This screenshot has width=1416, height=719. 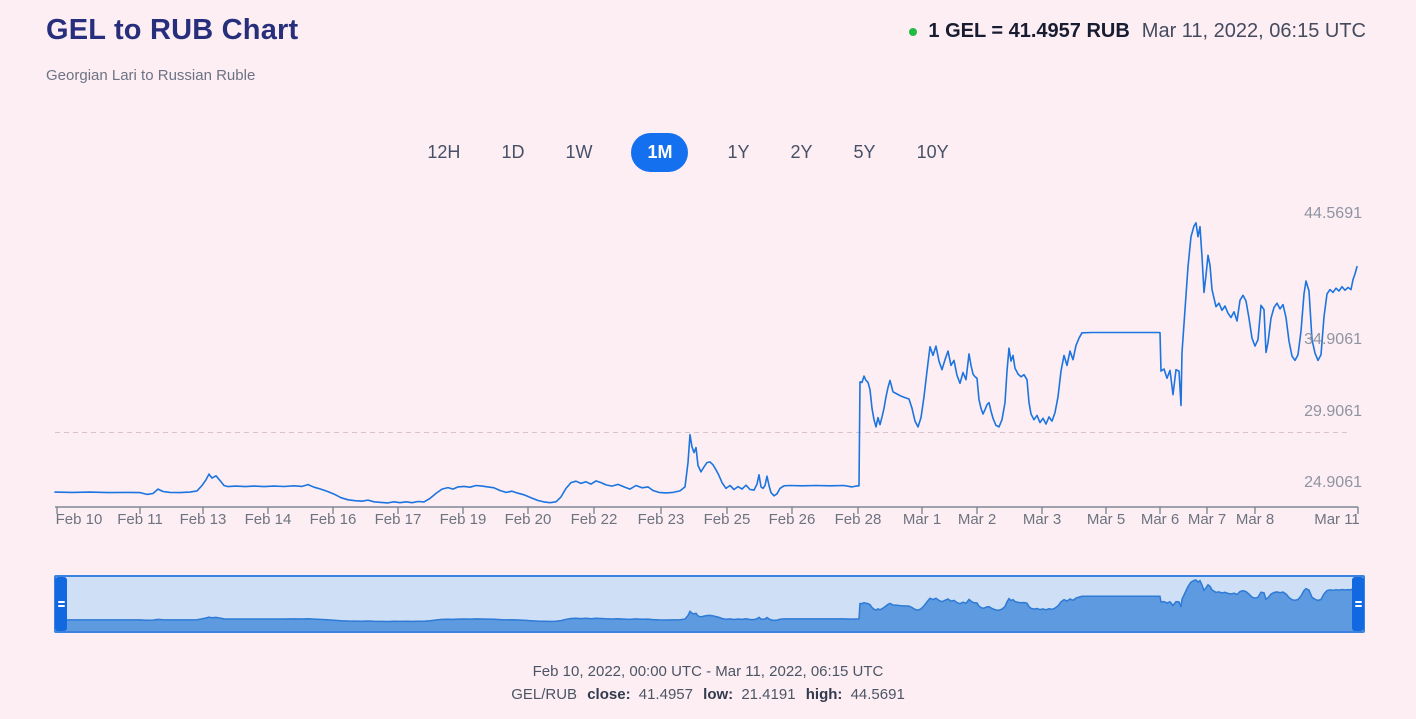 I want to click on x-axis-label: Mar 3, so click(x=1042, y=519).